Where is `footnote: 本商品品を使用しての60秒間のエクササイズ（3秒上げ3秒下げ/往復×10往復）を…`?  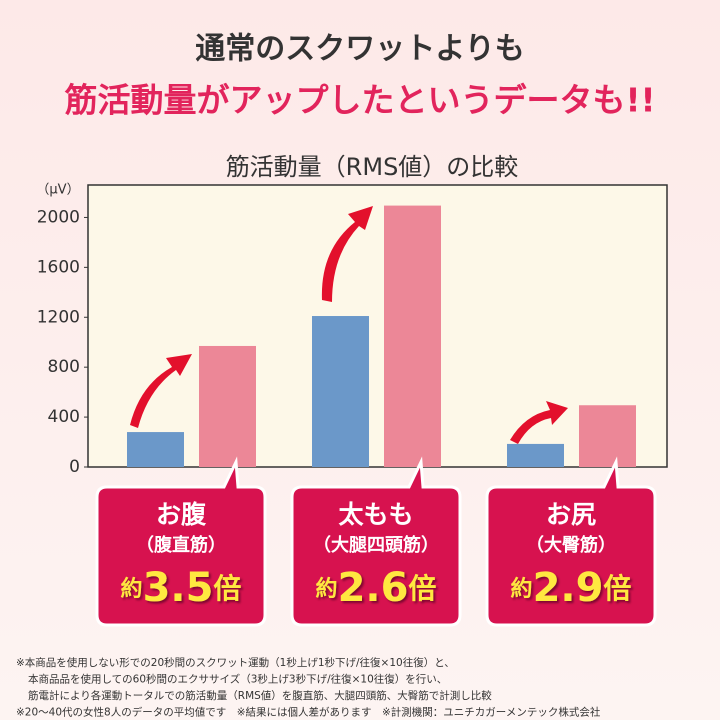
footnote: 本商品品を使用しての60秒間のエクササイズ（3秒上げ3秒下げ/往復×10往復）を… is located at coordinates (237, 679).